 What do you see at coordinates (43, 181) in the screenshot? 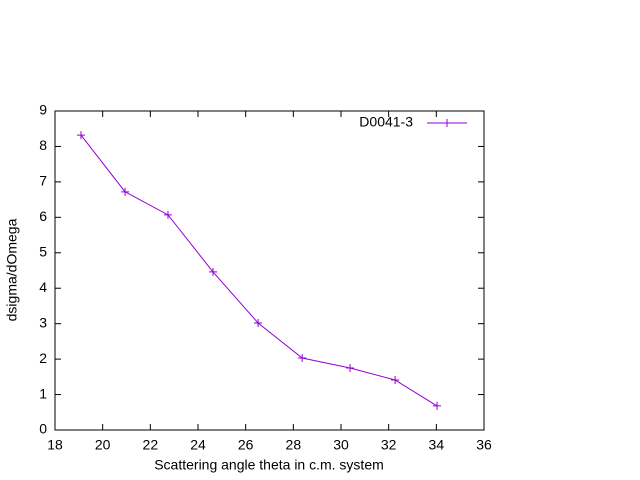
I see `y-tick-label: 7` at bounding box center [43, 181].